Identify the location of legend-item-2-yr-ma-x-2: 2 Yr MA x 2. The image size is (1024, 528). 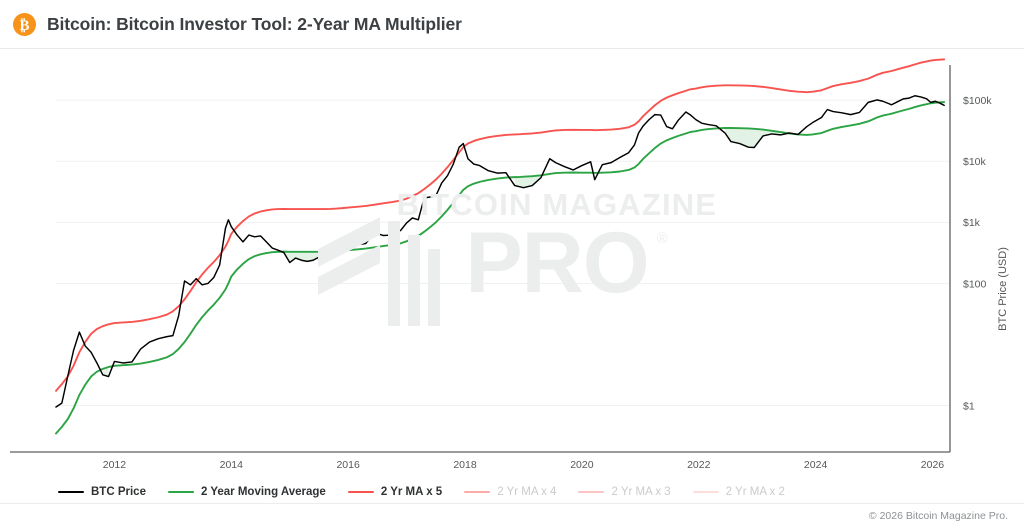
(738, 492).